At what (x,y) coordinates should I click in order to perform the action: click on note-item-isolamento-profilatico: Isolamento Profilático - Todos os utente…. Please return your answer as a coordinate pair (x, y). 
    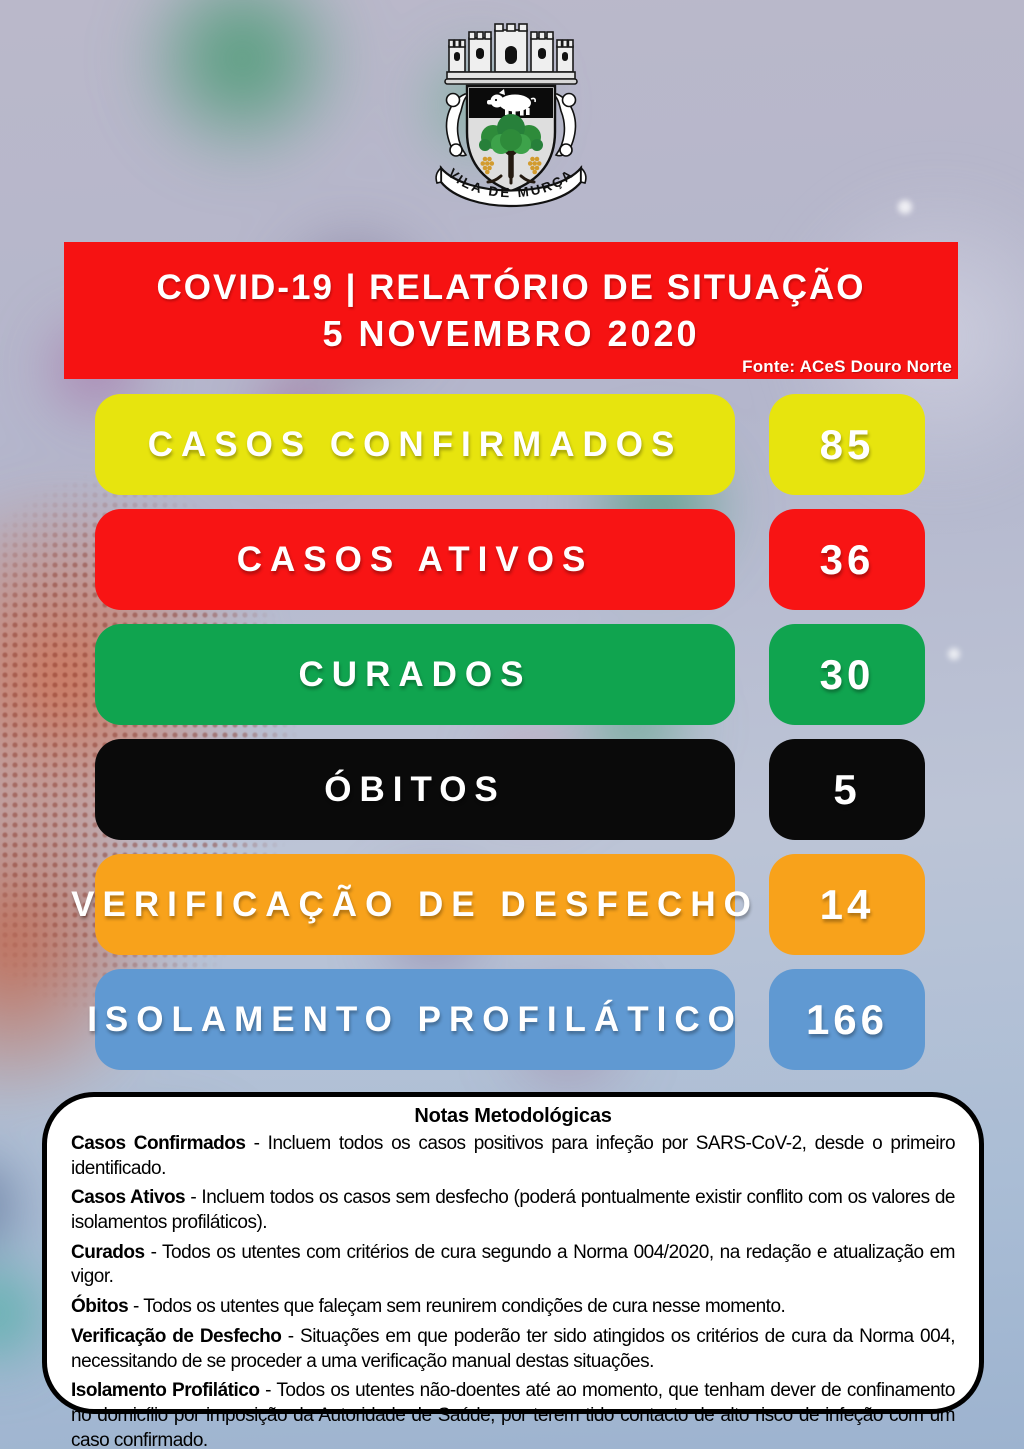
    Looking at the image, I should click on (513, 1414).